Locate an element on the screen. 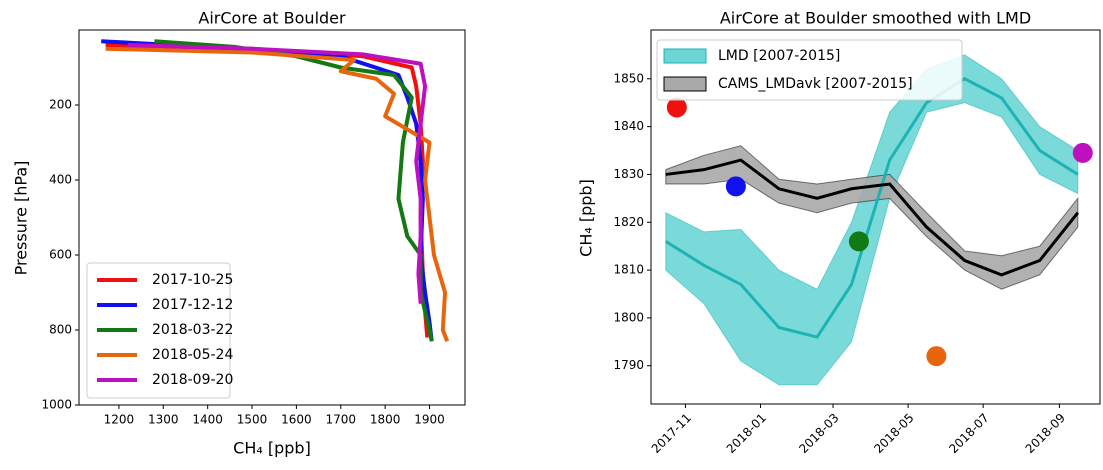 This screenshot has width=1103, height=470. x-tick-label: 1300 is located at coordinates (163, 420).